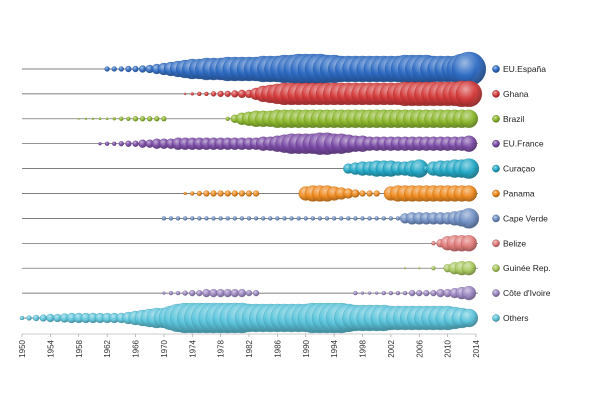 This screenshot has height=400, width=600. What do you see at coordinates (306, 348) in the screenshot?
I see `x-tick-label: 1990` at bounding box center [306, 348].